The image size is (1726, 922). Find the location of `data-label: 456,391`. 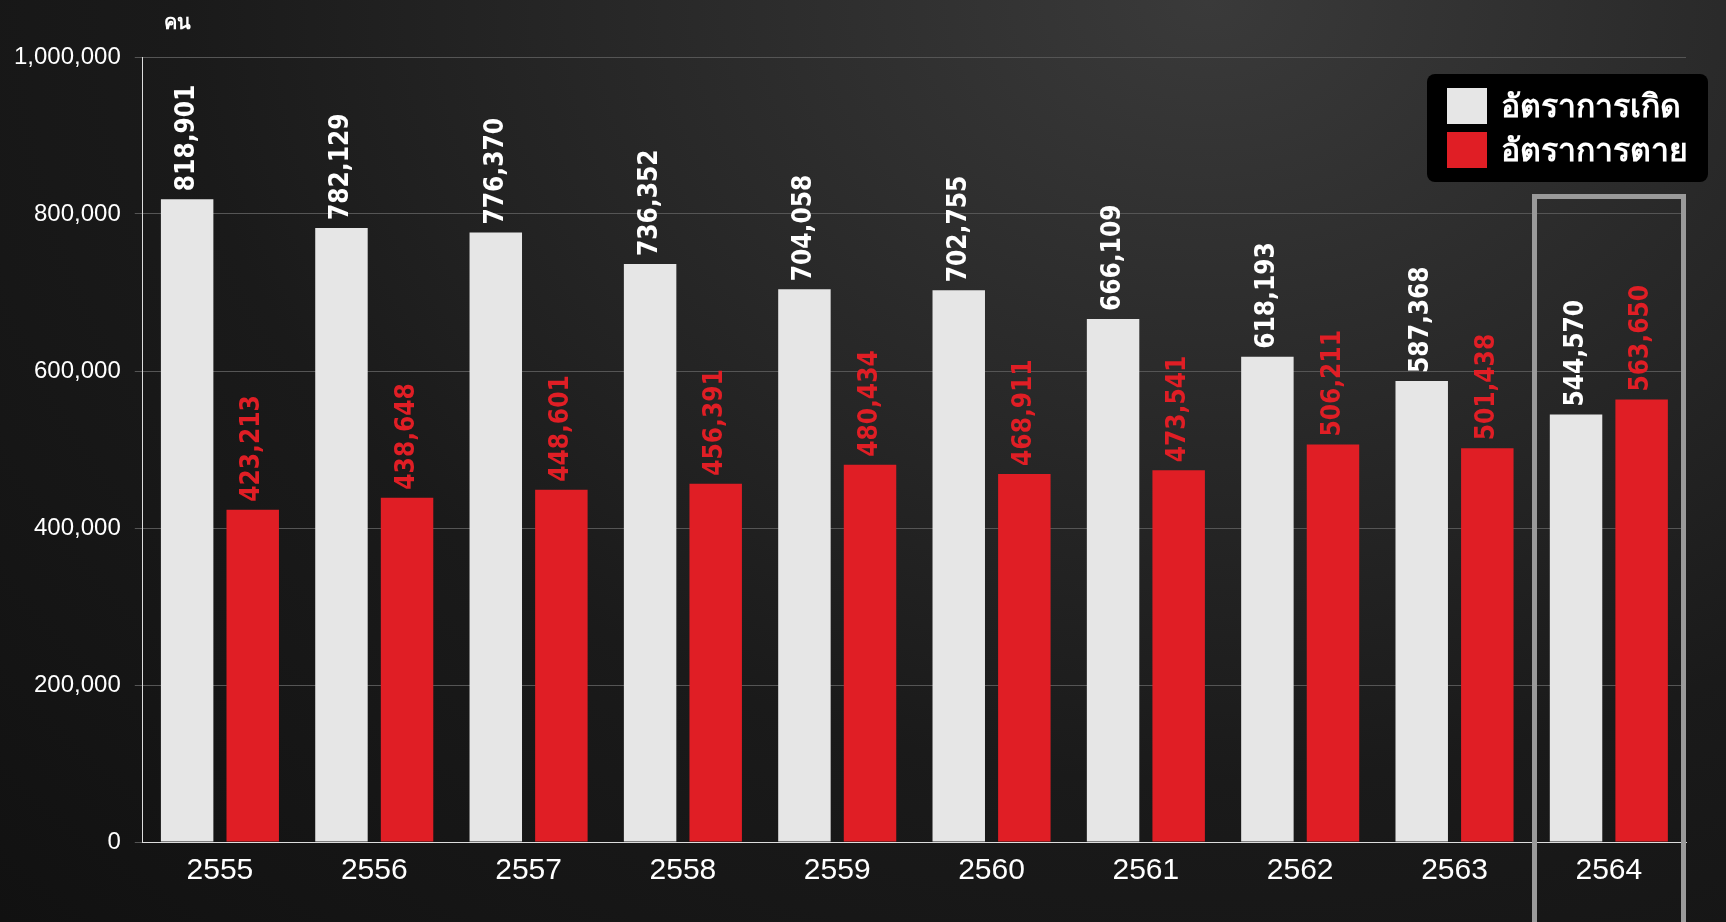

data-label: 456,391 is located at coordinates (713, 422).